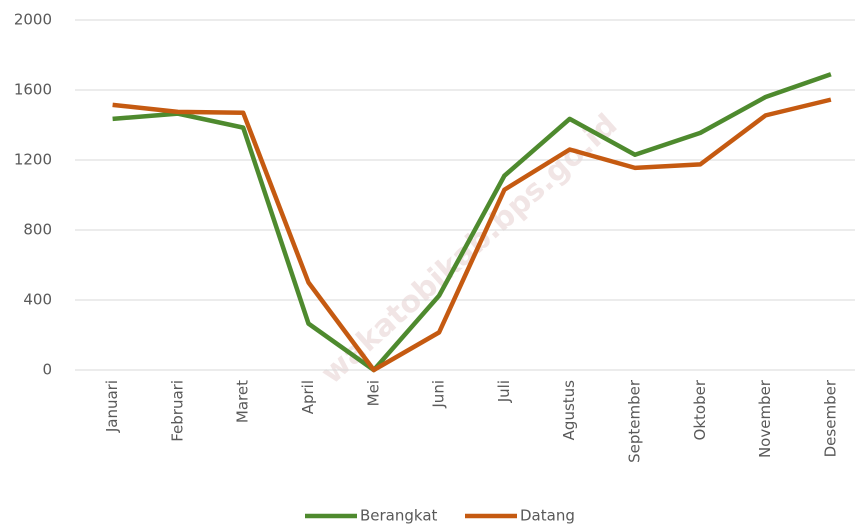 Image resolution: width=856 pixels, height=525 pixels. I want to click on x-tick-label: Oktober, so click(700, 409).